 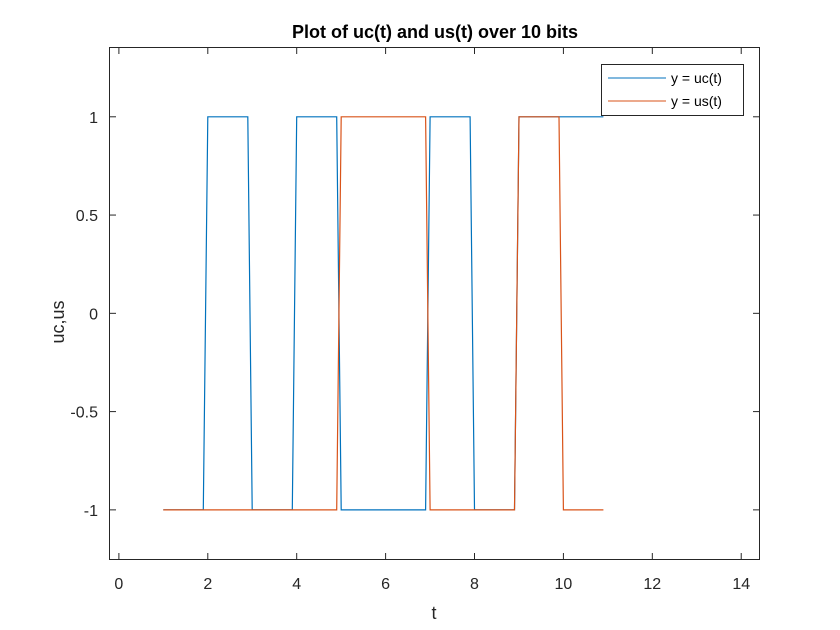 I want to click on y-axis-title: uc,us, so click(x=58, y=321).